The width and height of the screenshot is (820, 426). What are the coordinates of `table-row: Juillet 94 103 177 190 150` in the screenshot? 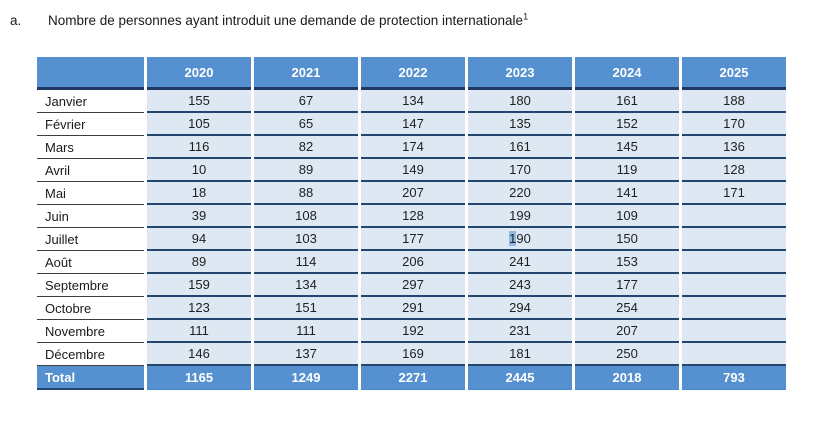 It's located at (411, 239).